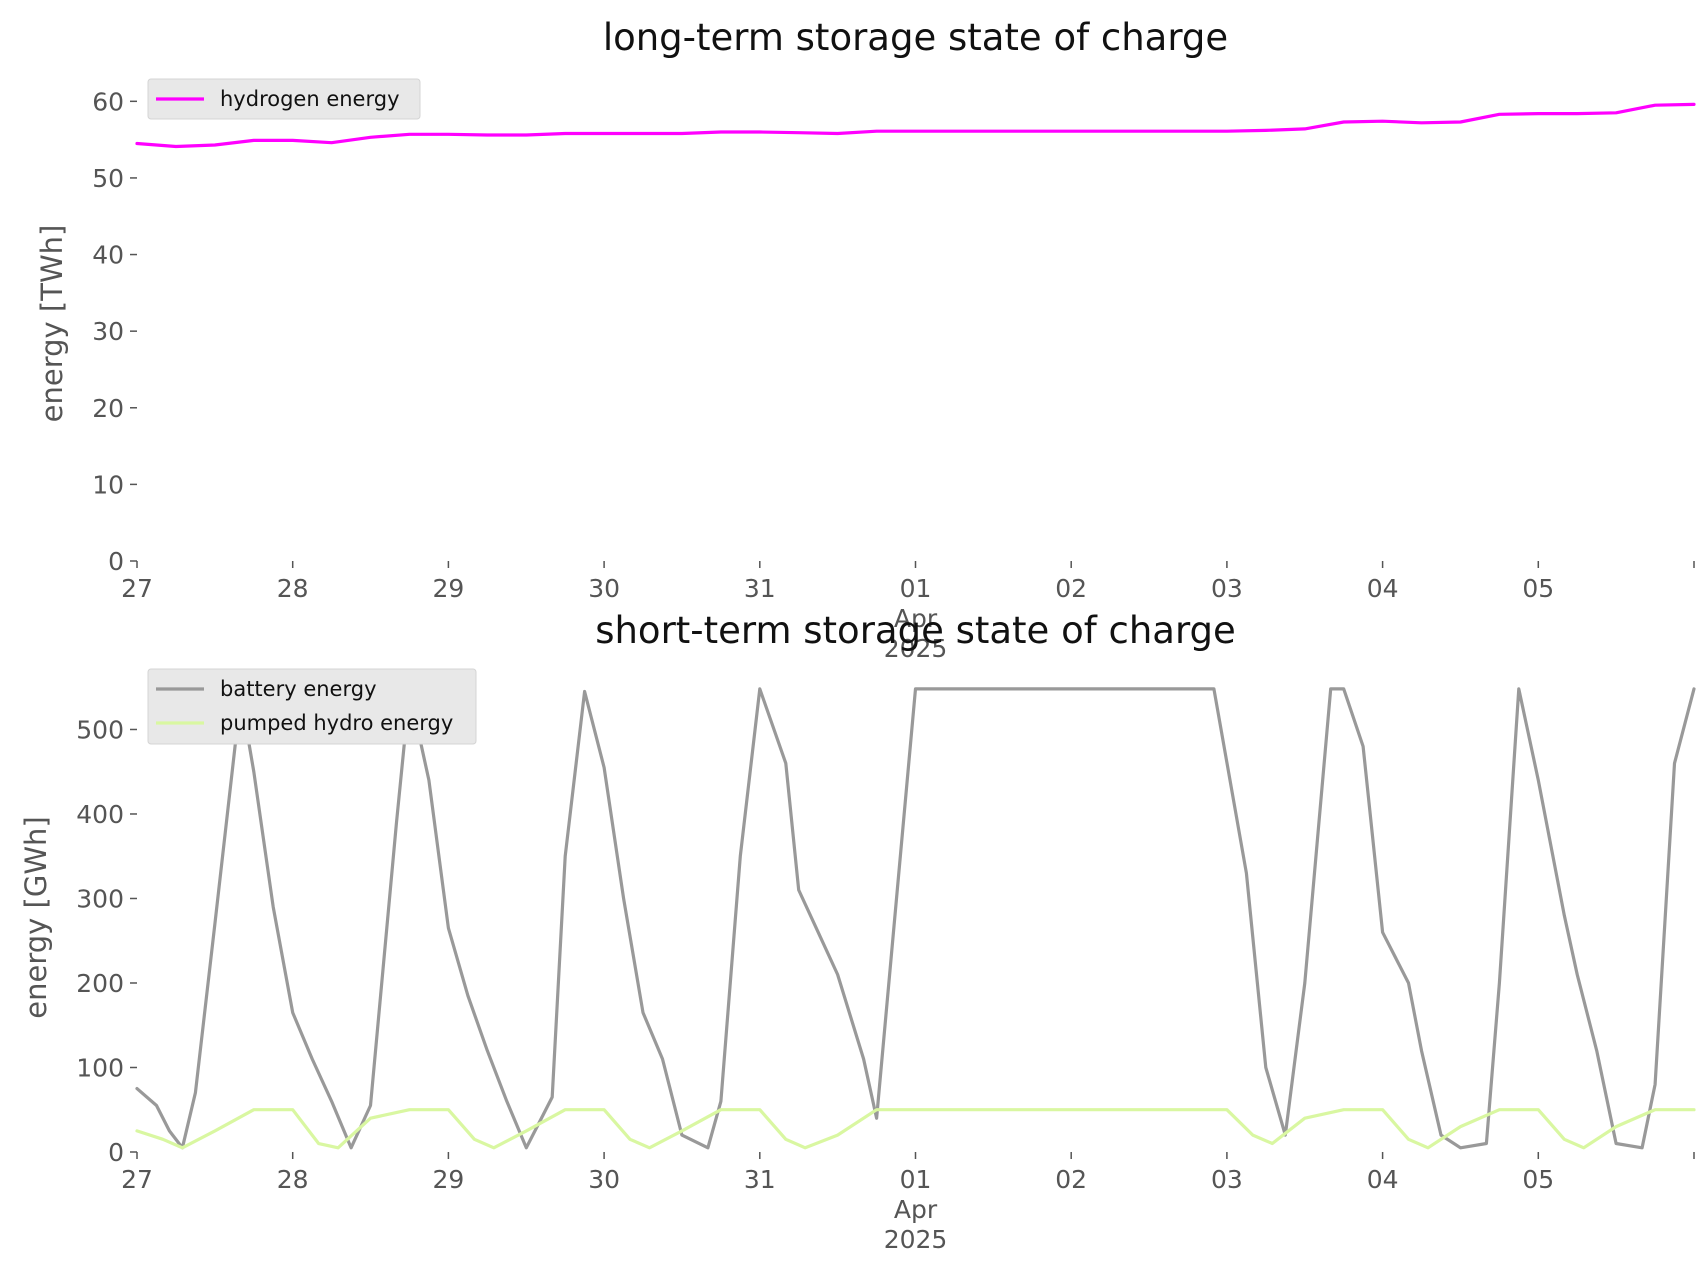 The image size is (1706, 1281). Describe the element at coordinates (310, 99) in the screenshot. I see `legend-entry: hydrogen energy` at that location.